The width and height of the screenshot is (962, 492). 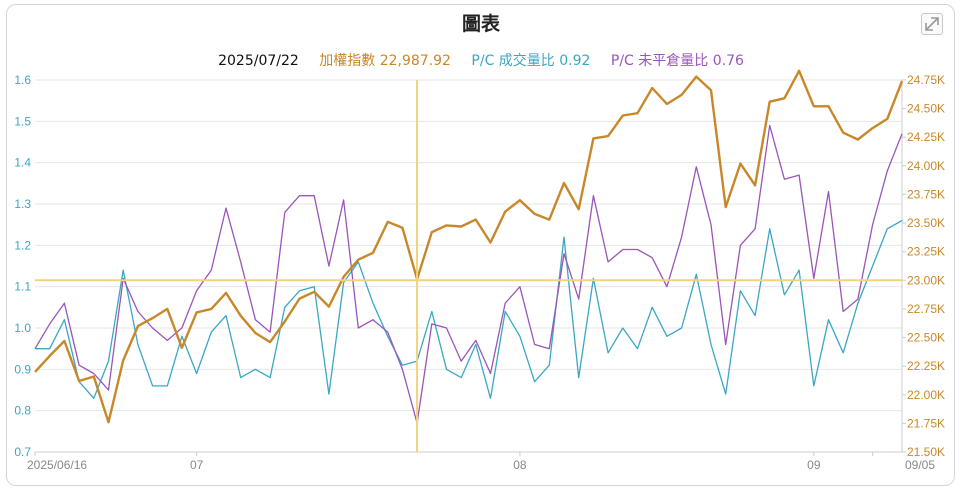 What do you see at coordinates (575, 61) in the screenshot?
I see `legend-vol-value: 0.92` at bounding box center [575, 61].